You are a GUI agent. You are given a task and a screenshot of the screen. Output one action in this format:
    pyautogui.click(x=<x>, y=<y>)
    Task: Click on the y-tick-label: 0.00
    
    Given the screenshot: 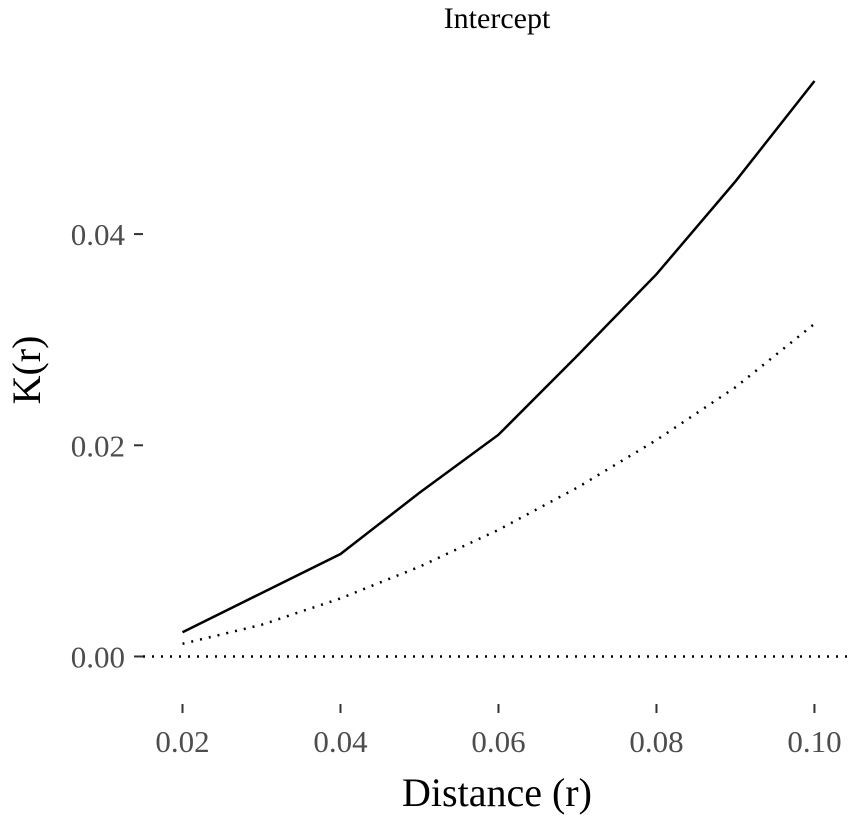 What is the action you would take?
    pyautogui.click(x=98, y=656)
    